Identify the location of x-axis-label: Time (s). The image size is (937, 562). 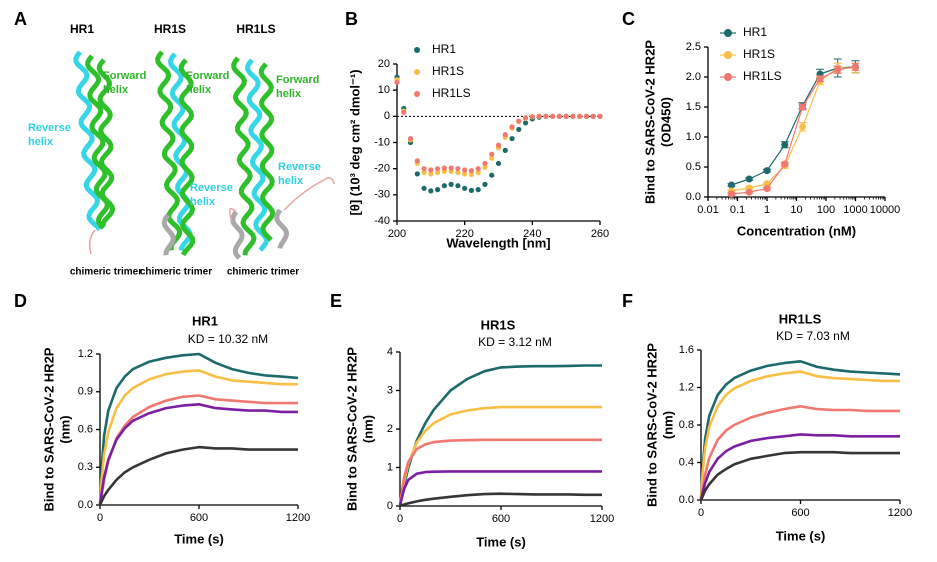
(501, 541).